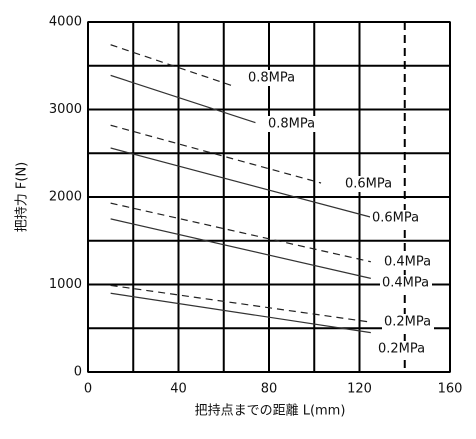  I want to click on y-tick-label: 0, so click(78, 372).